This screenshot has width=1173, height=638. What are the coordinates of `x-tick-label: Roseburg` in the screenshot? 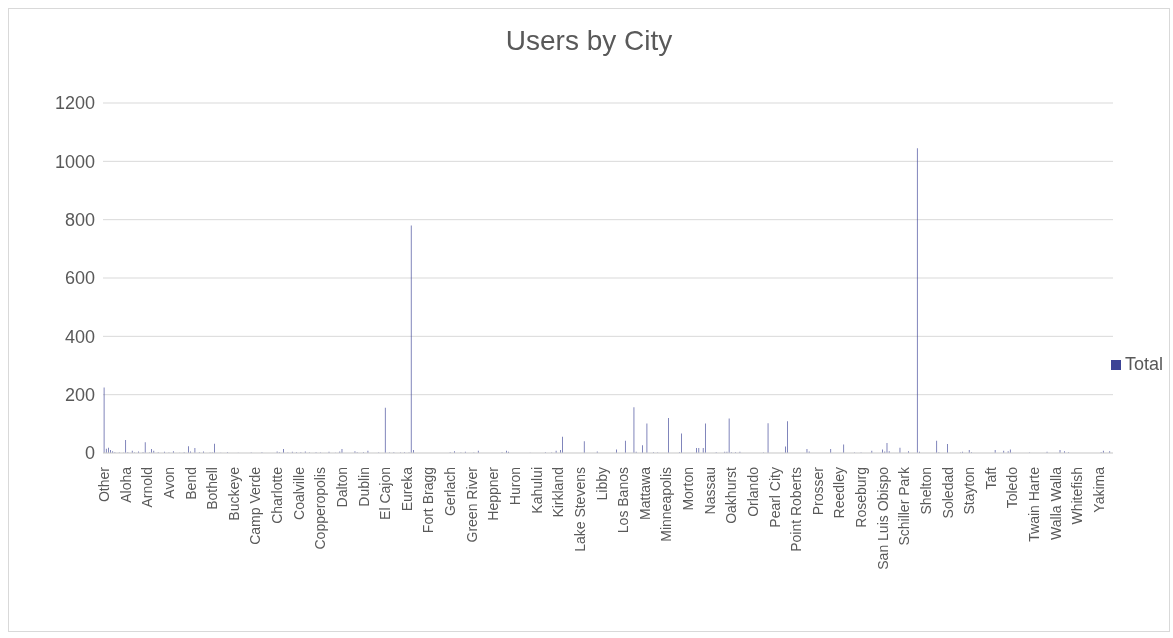 It's located at (861, 497).